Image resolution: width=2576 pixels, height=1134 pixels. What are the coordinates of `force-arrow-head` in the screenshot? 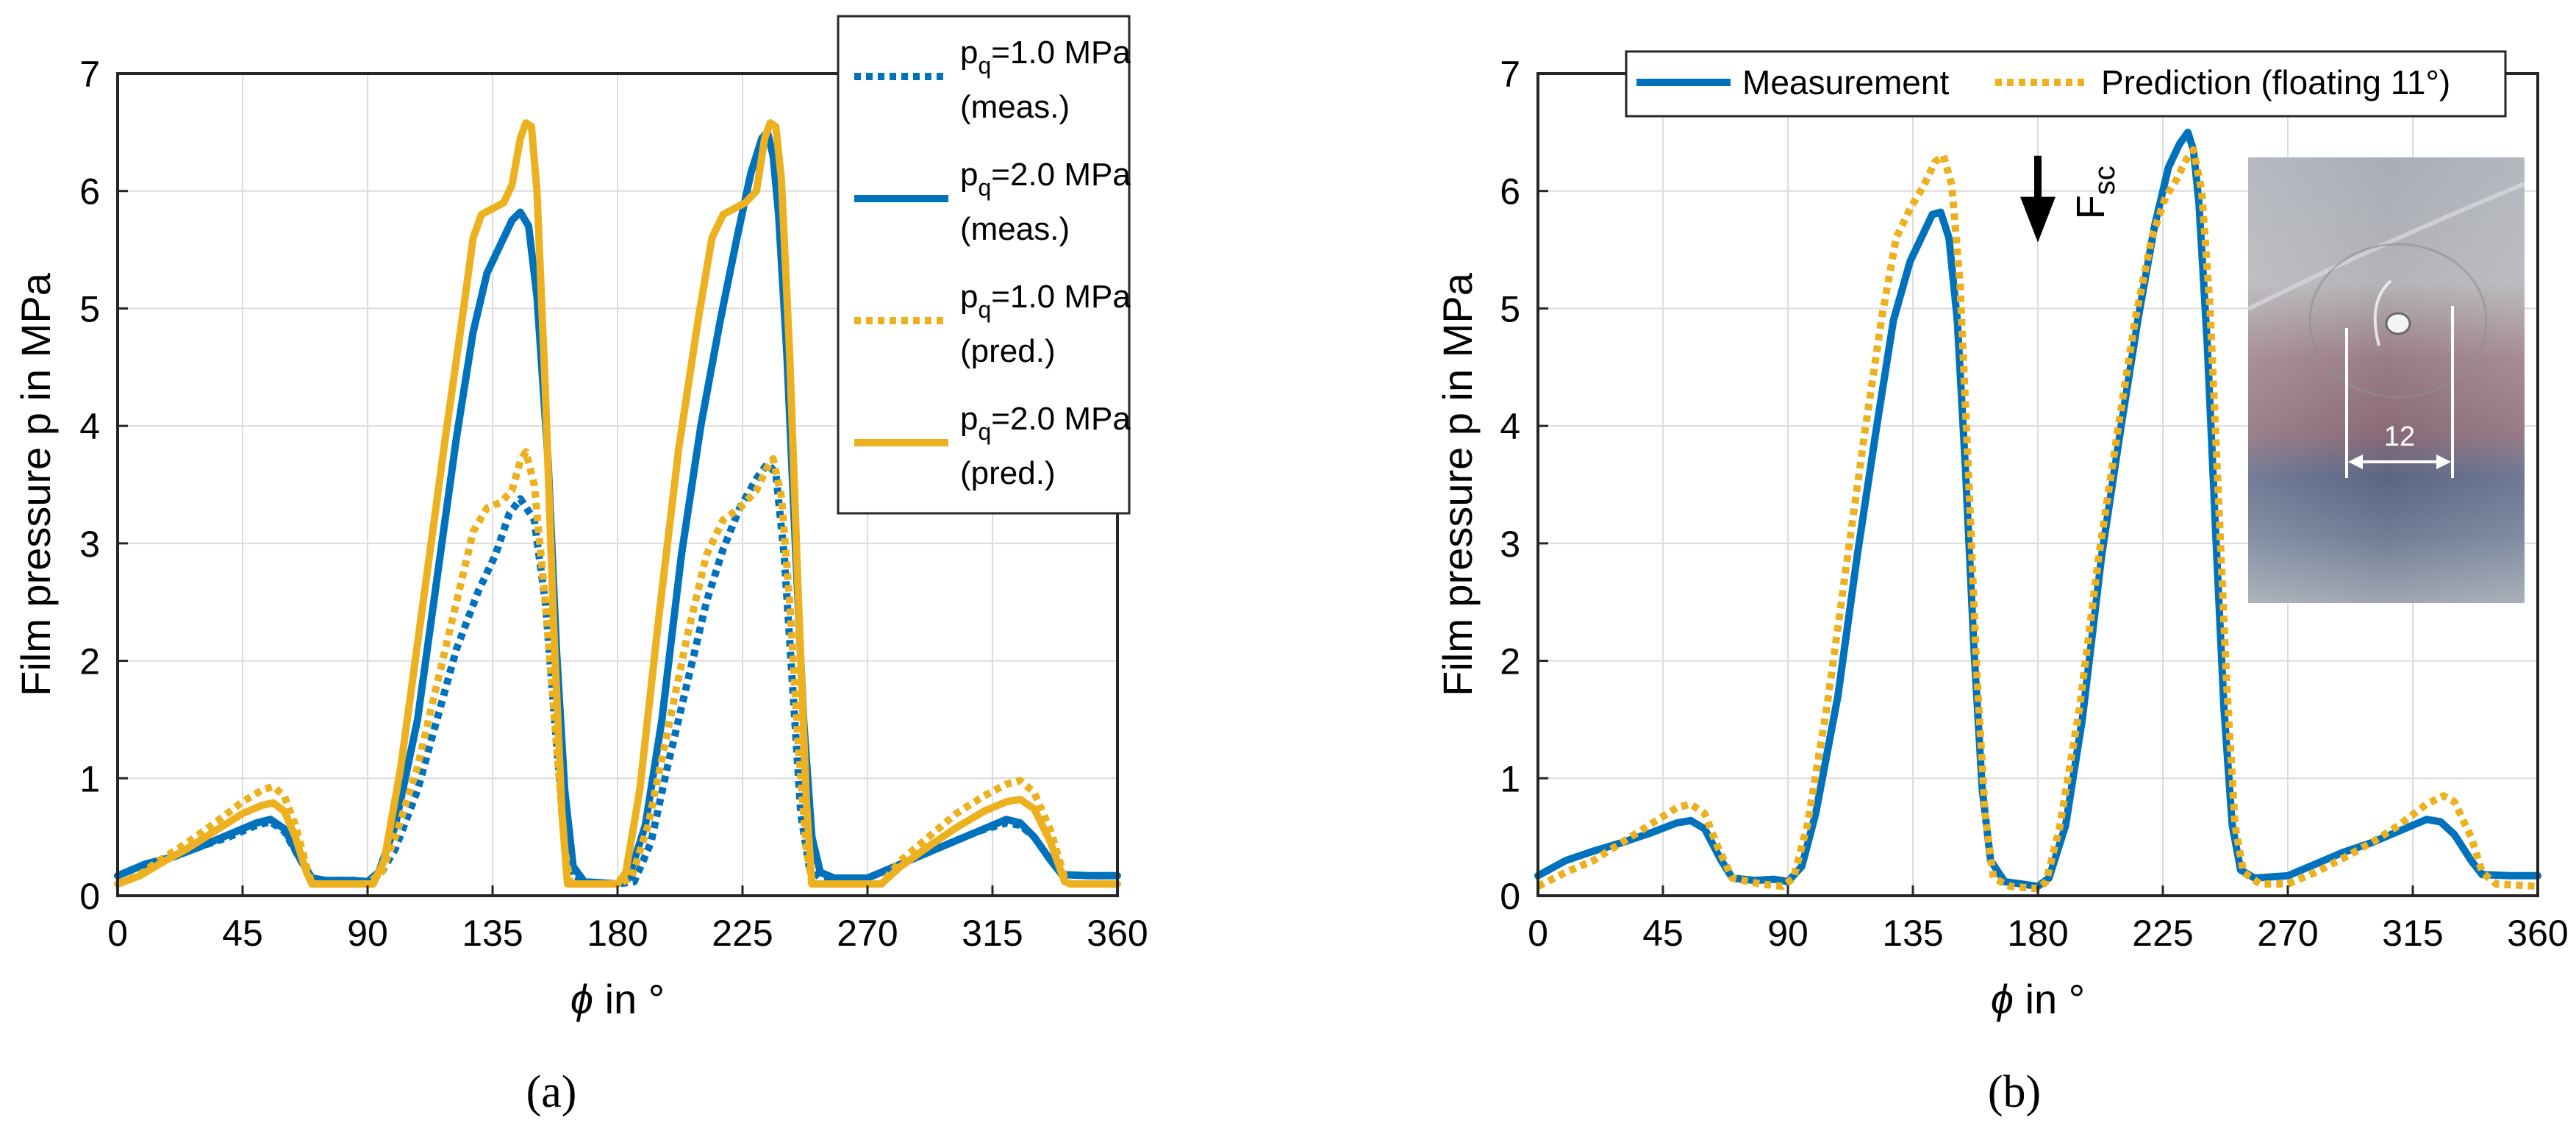 It's located at (2038, 219).